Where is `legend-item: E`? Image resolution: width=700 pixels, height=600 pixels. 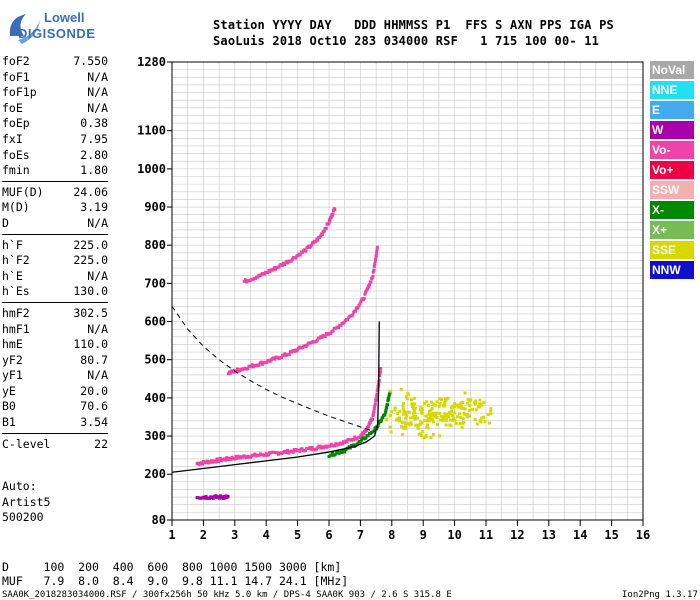 legend-item: E is located at coordinates (672, 110).